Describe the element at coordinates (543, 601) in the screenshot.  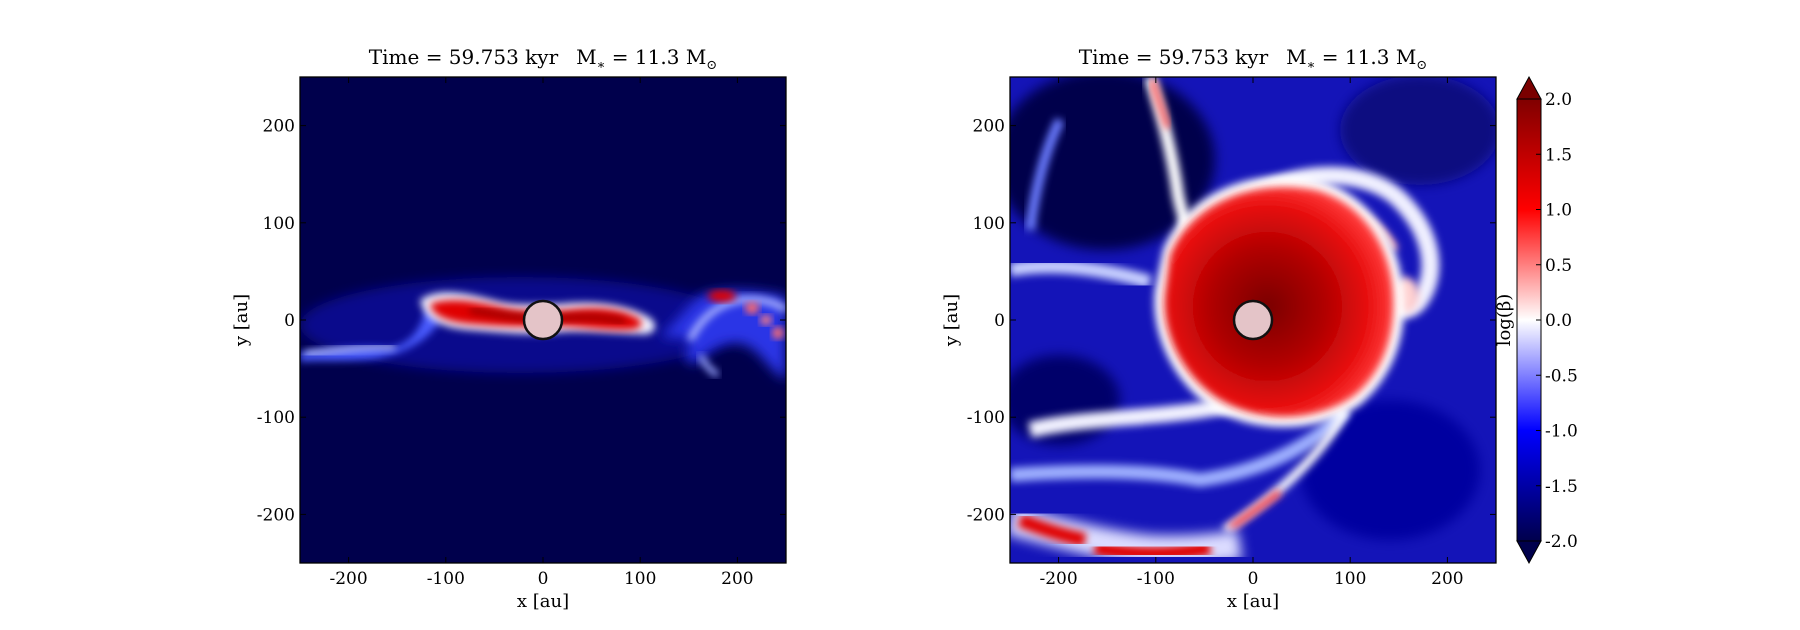
I see `left-xlabel: x [au]` at that location.